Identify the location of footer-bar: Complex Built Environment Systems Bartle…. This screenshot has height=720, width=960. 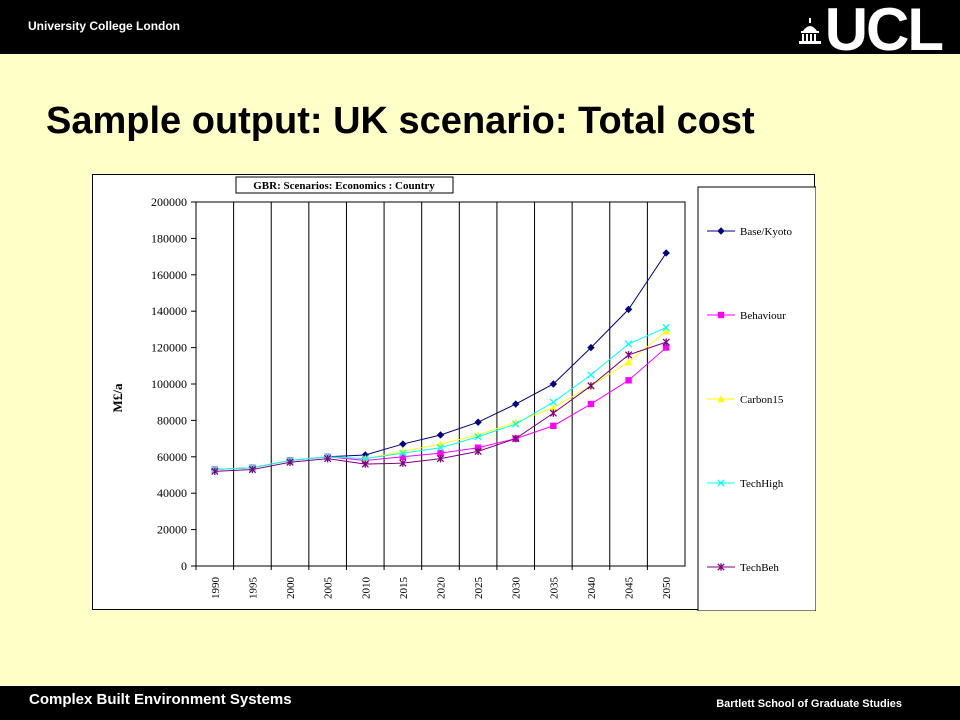
(480, 703).